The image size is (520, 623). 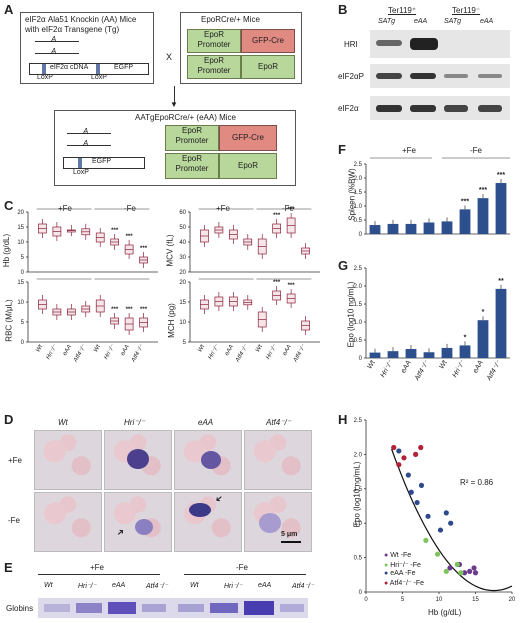 What do you see at coordinates (278, 422) in the screenshot?
I see `col-label: Atf4⁻/⁻` at bounding box center [278, 422].